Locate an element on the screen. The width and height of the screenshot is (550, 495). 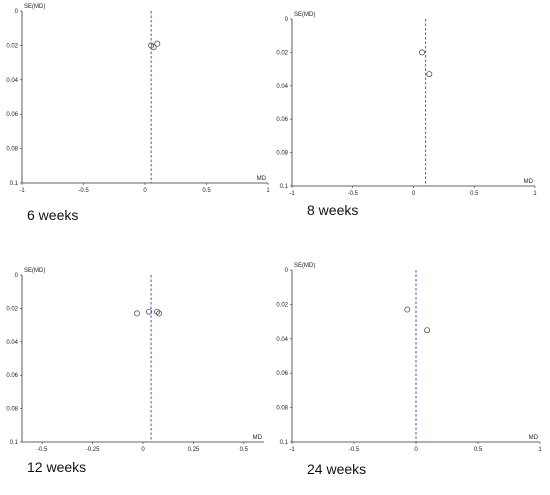
caption-6-weeks: 6 weeks is located at coordinates (53, 215).